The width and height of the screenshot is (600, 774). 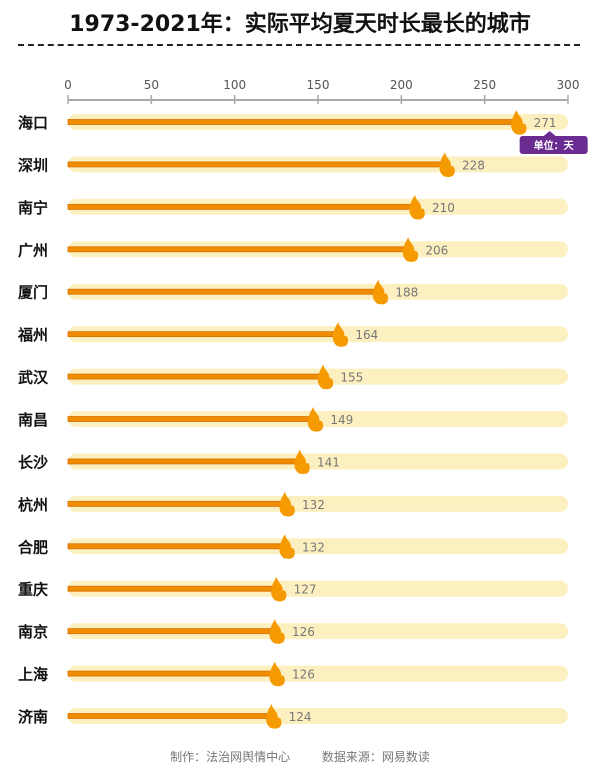 What do you see at coordinates (341, 420) in the screenshot?
I see `value-label: 149` at bounding box center [341, 420].